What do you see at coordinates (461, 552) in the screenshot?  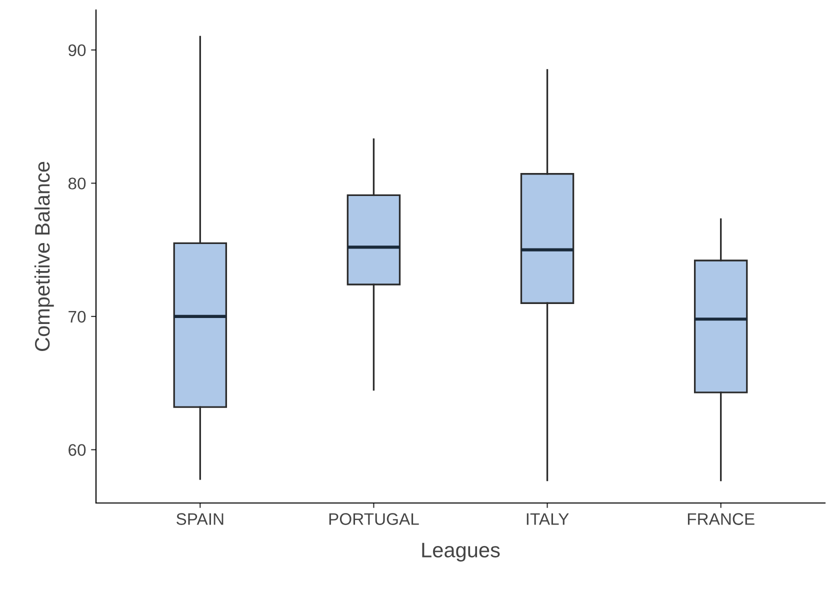 I see `x-axis-title: Leagues` at bounding box center [461, 552].